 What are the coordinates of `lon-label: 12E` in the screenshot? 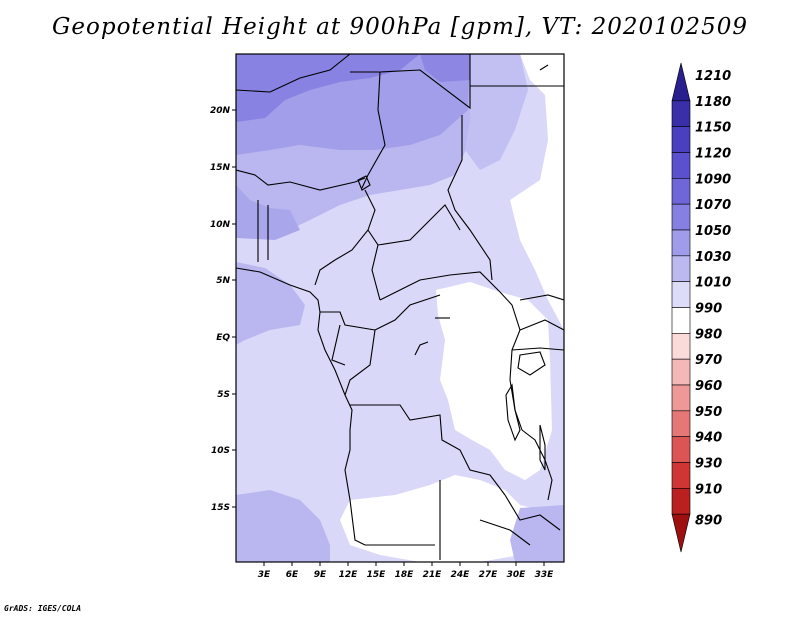 It's located at (349, 575).